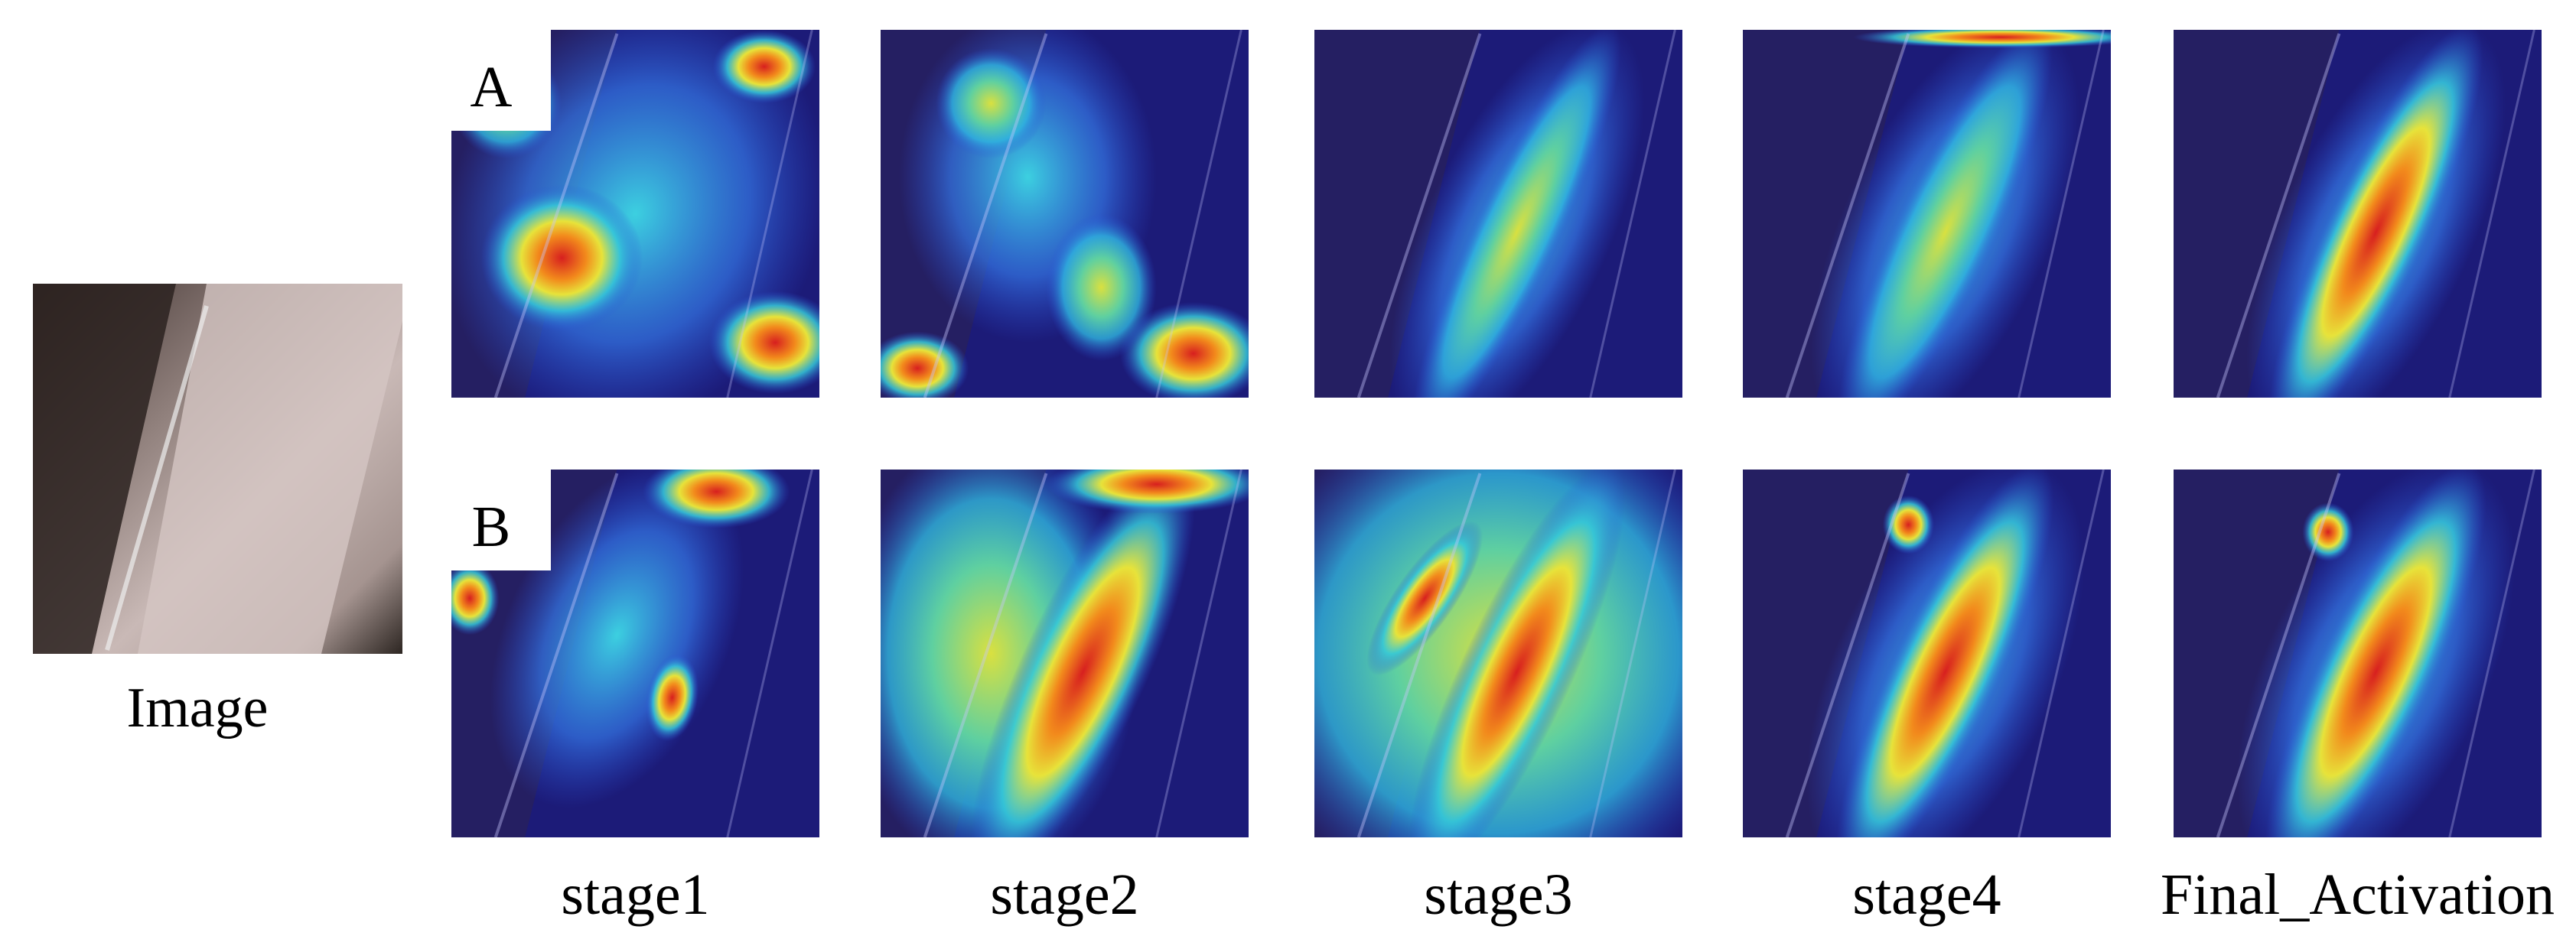 The width and height of the screenshot is (2576, 949). What do you see at coordinates (217, 469) in the screenshot?
I see `source-image` at bounding box center [217, 469].